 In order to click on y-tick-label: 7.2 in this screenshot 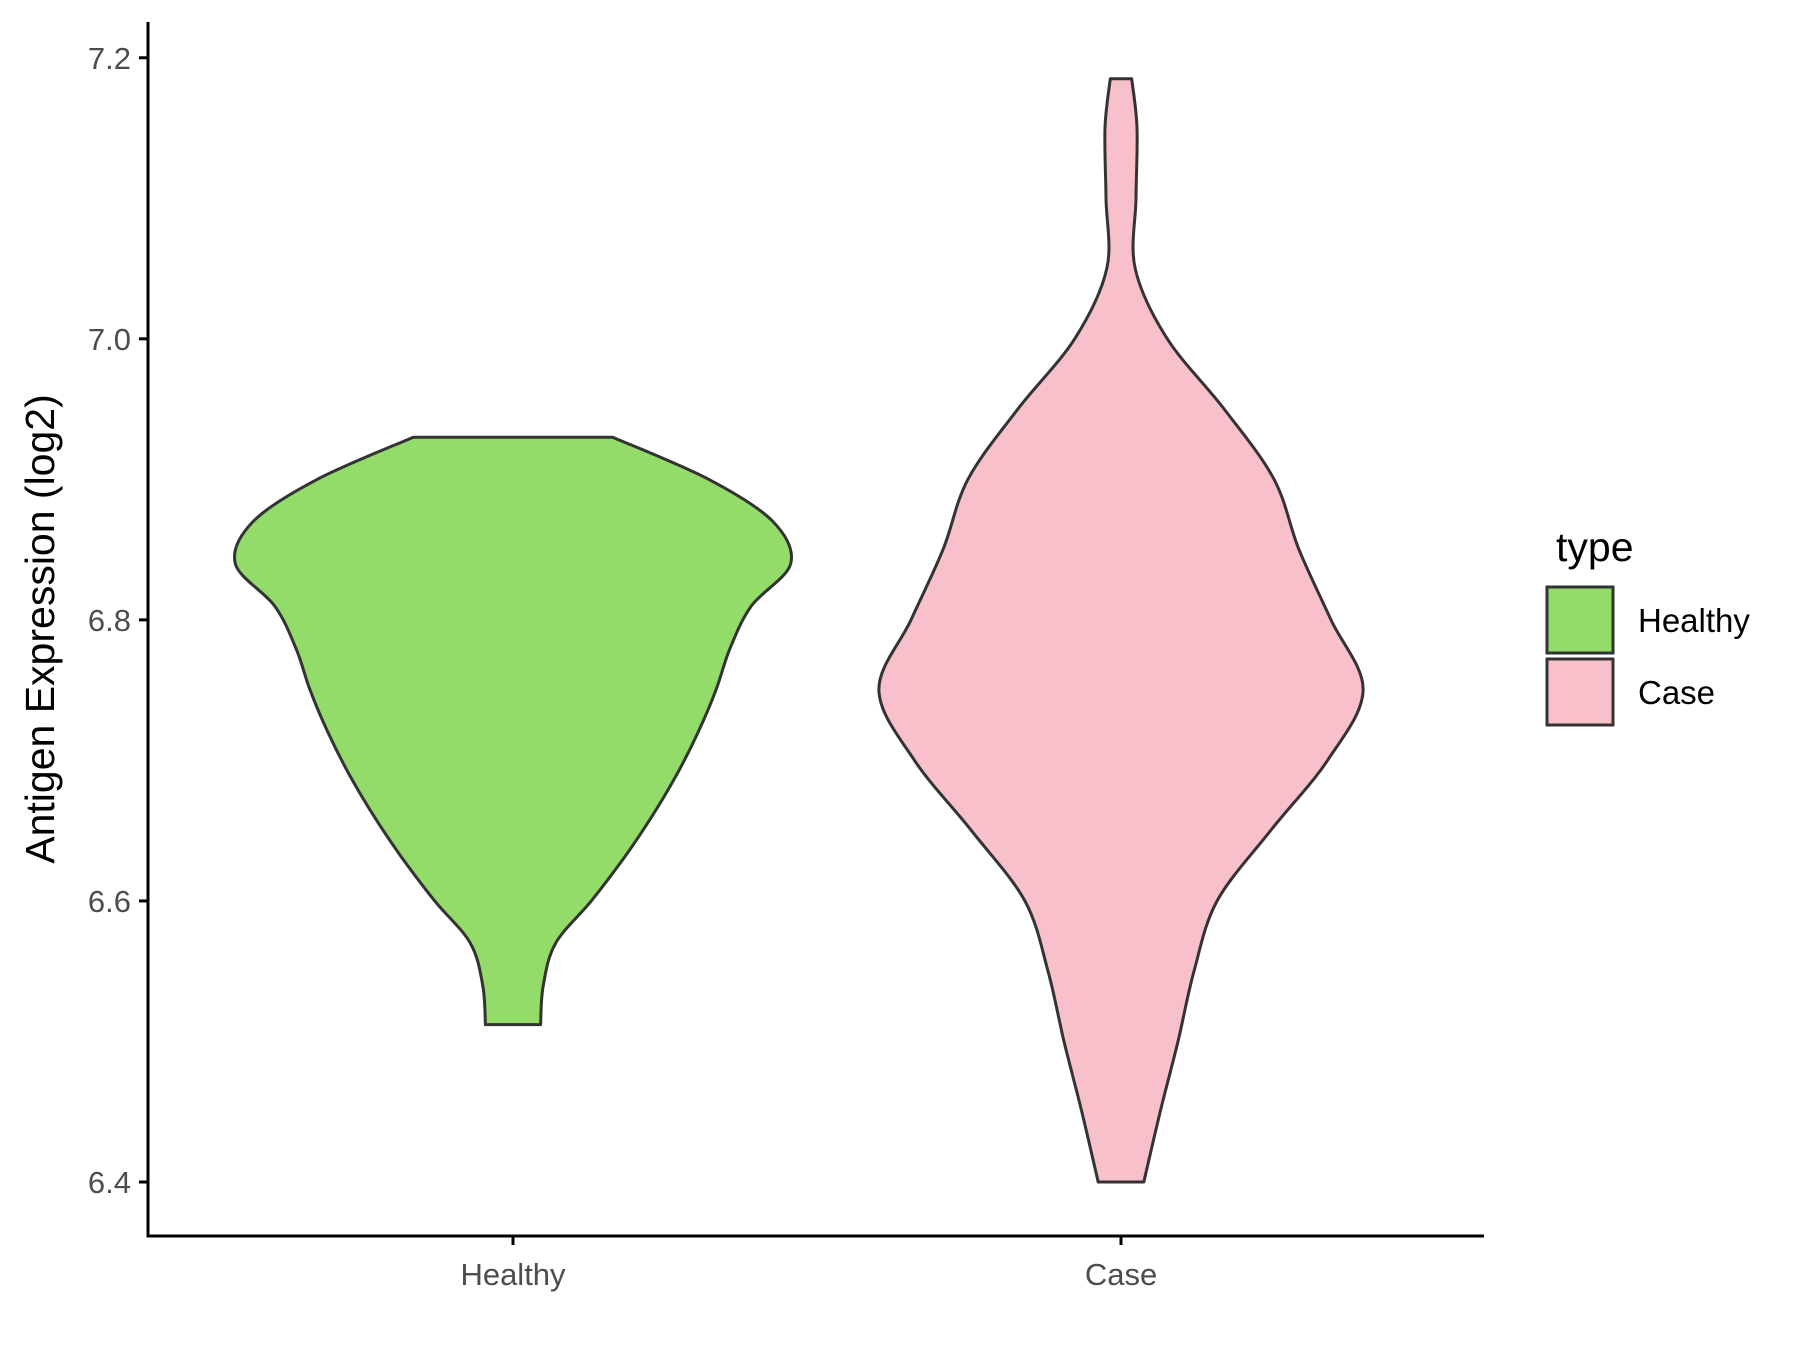, I will do `click(109, 58)`.